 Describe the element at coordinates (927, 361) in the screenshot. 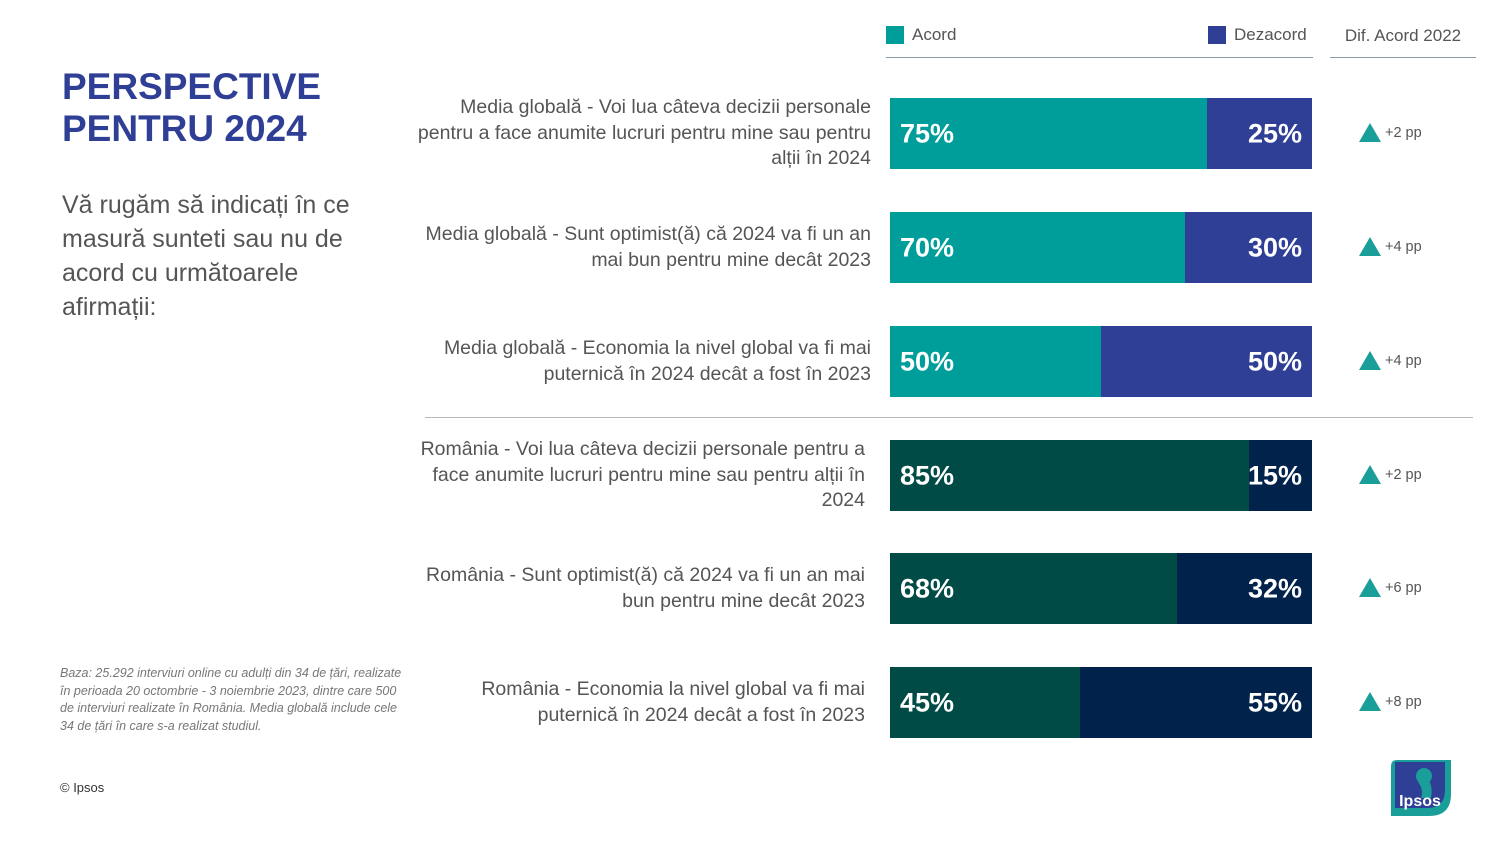

I see `data-label-acord: 50%` at that location.